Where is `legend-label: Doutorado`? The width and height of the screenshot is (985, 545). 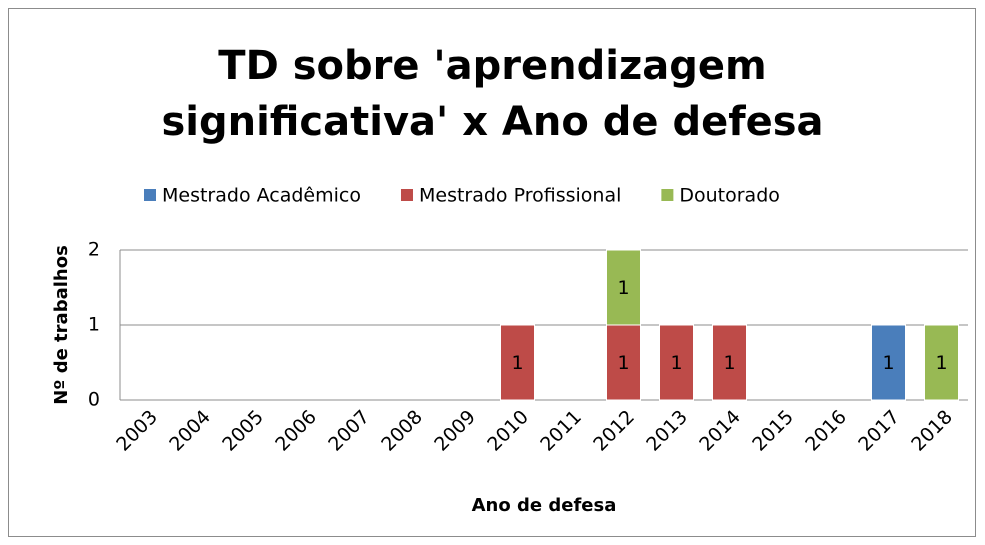
legend-label: Doutorado is located at coordinates (729, 196).